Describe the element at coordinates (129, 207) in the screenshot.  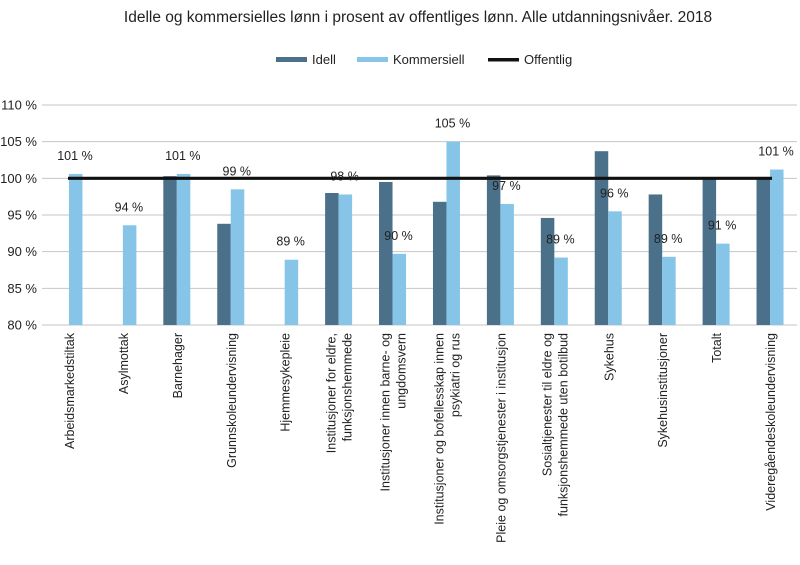
I see `data-label-asylmottak: 94 %` at that location.